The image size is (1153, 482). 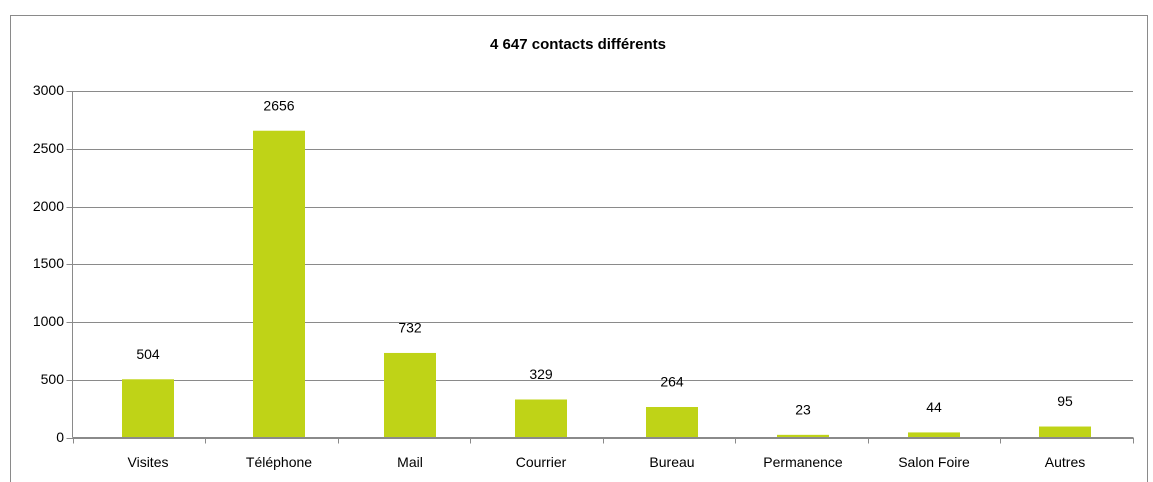 I want to click on y-tick-label: 1000, so click(x=48, y=321).